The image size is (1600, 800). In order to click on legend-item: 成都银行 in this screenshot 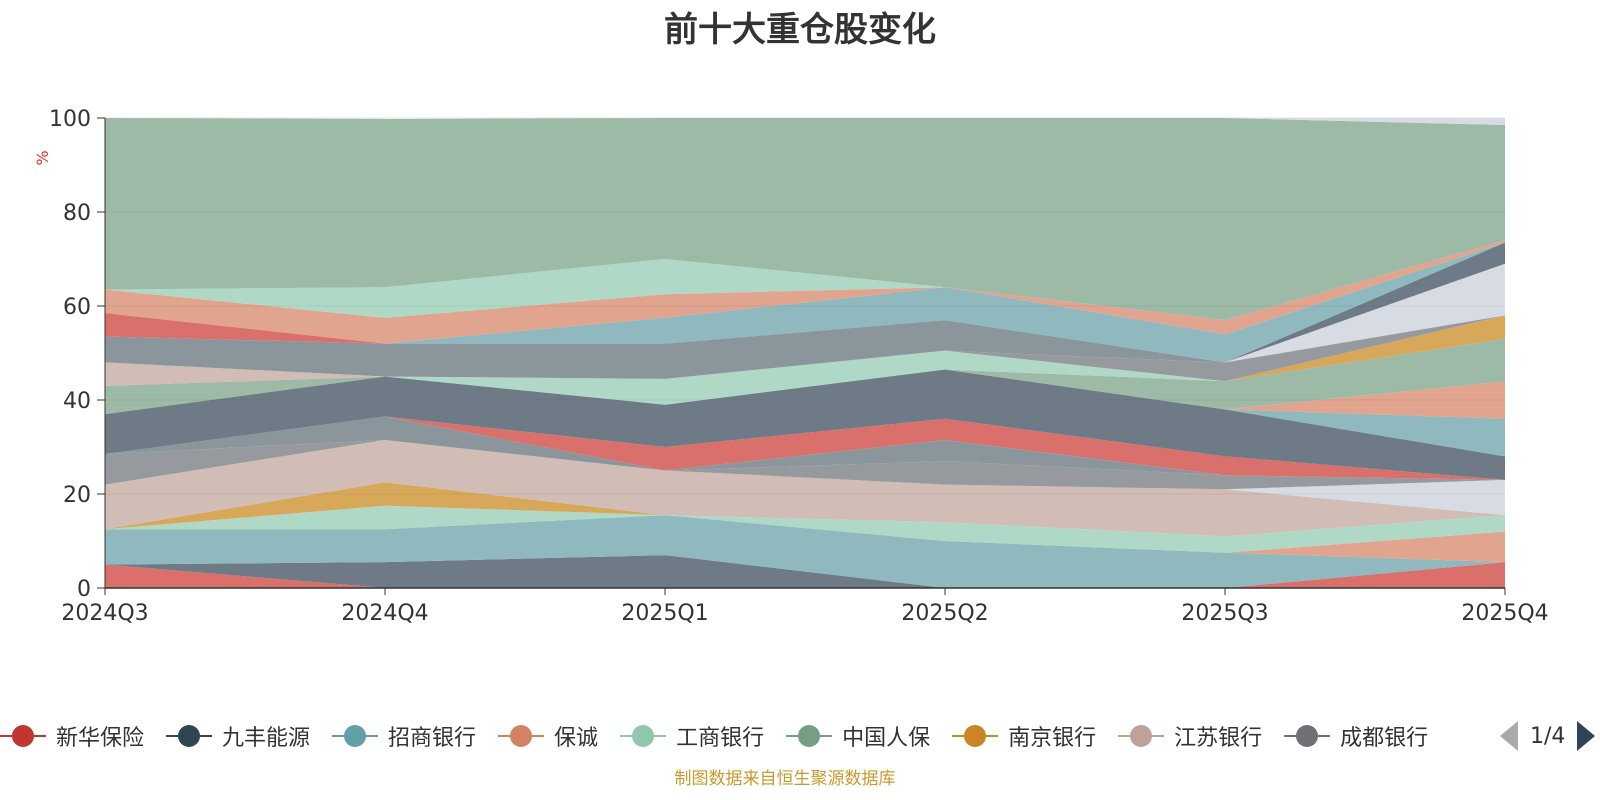, I will do `click(1356, 736)`.